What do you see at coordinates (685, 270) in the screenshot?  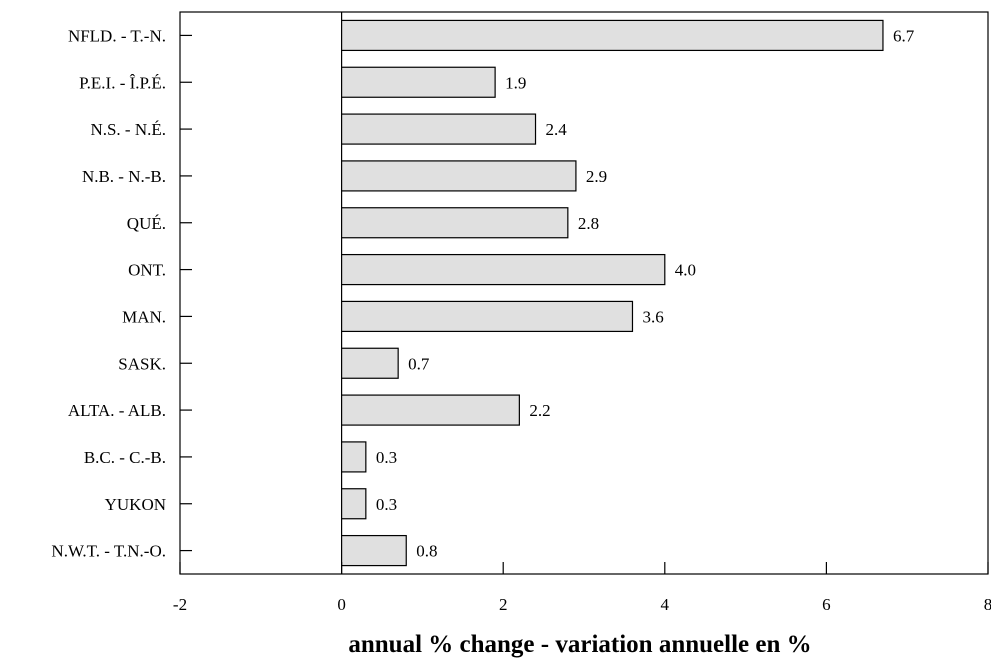 I see `bar-value-label: 4.0` at bounding box center [685, 270].